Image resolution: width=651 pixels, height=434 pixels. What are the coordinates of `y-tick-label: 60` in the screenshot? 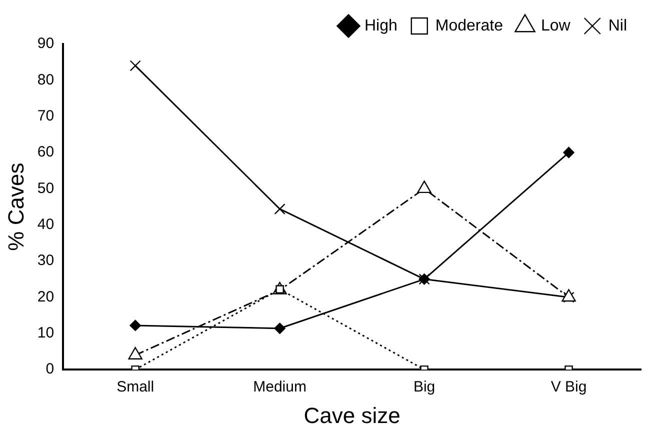 It's located at (45, 152).